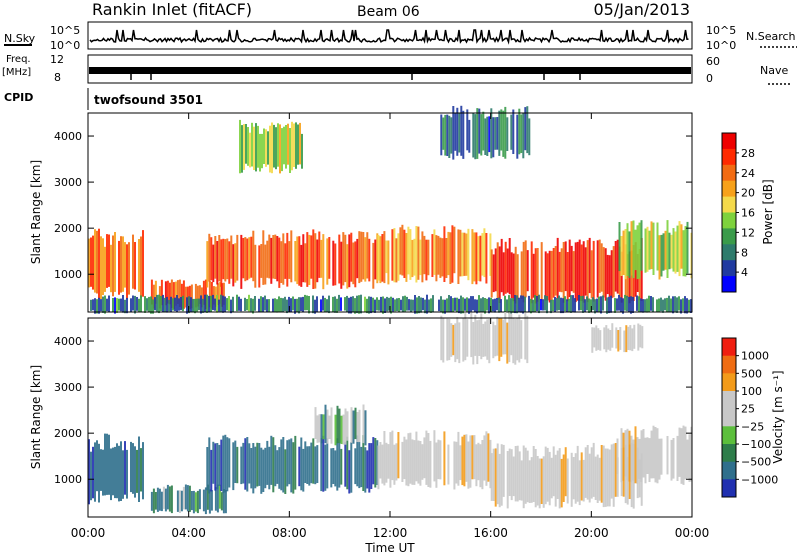 This screenshot has width=800, height=554. Describe the element at coordinates (759, 479) in the screenshot. I see `colorbar-tick-label: −1000` at that location.